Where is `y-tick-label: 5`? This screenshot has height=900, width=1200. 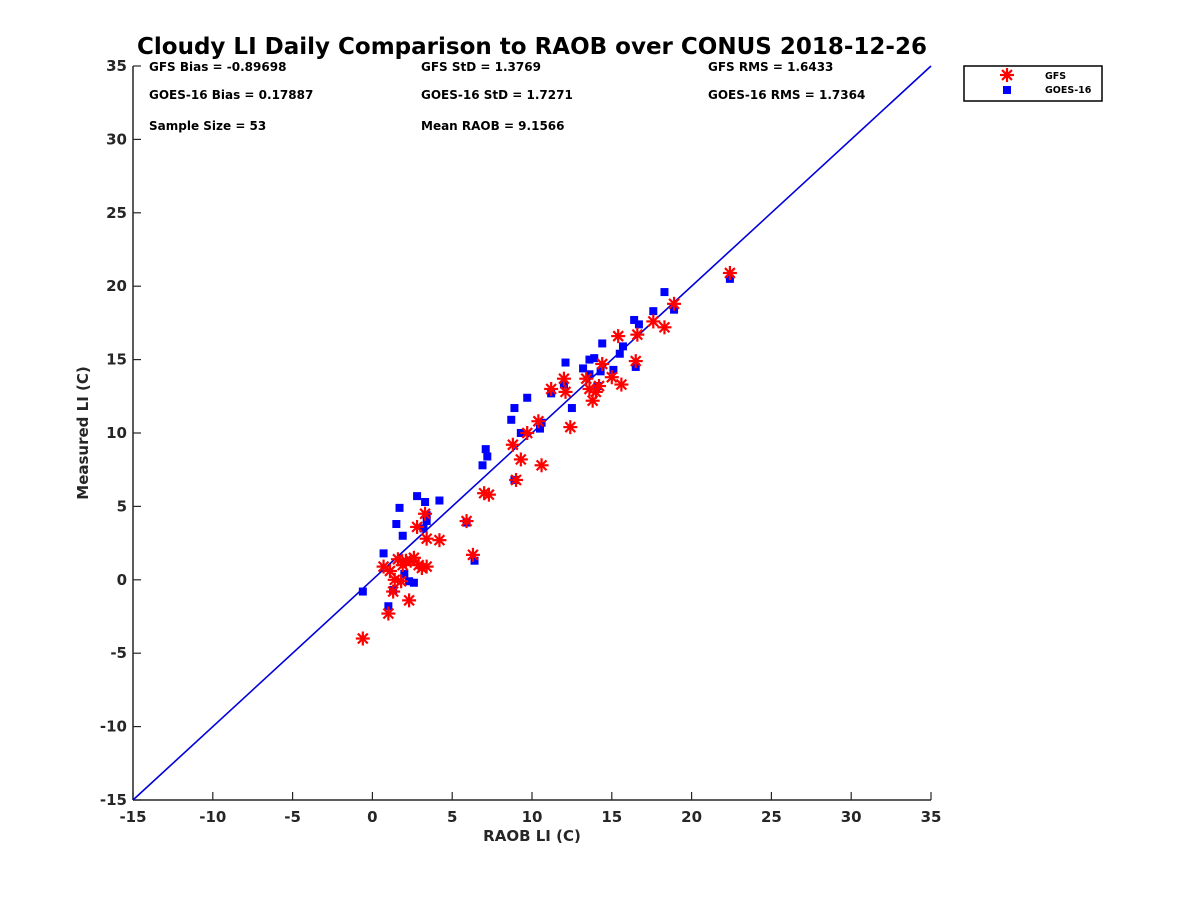
y-tick-label: 5 is located at coordinates (122, 506).